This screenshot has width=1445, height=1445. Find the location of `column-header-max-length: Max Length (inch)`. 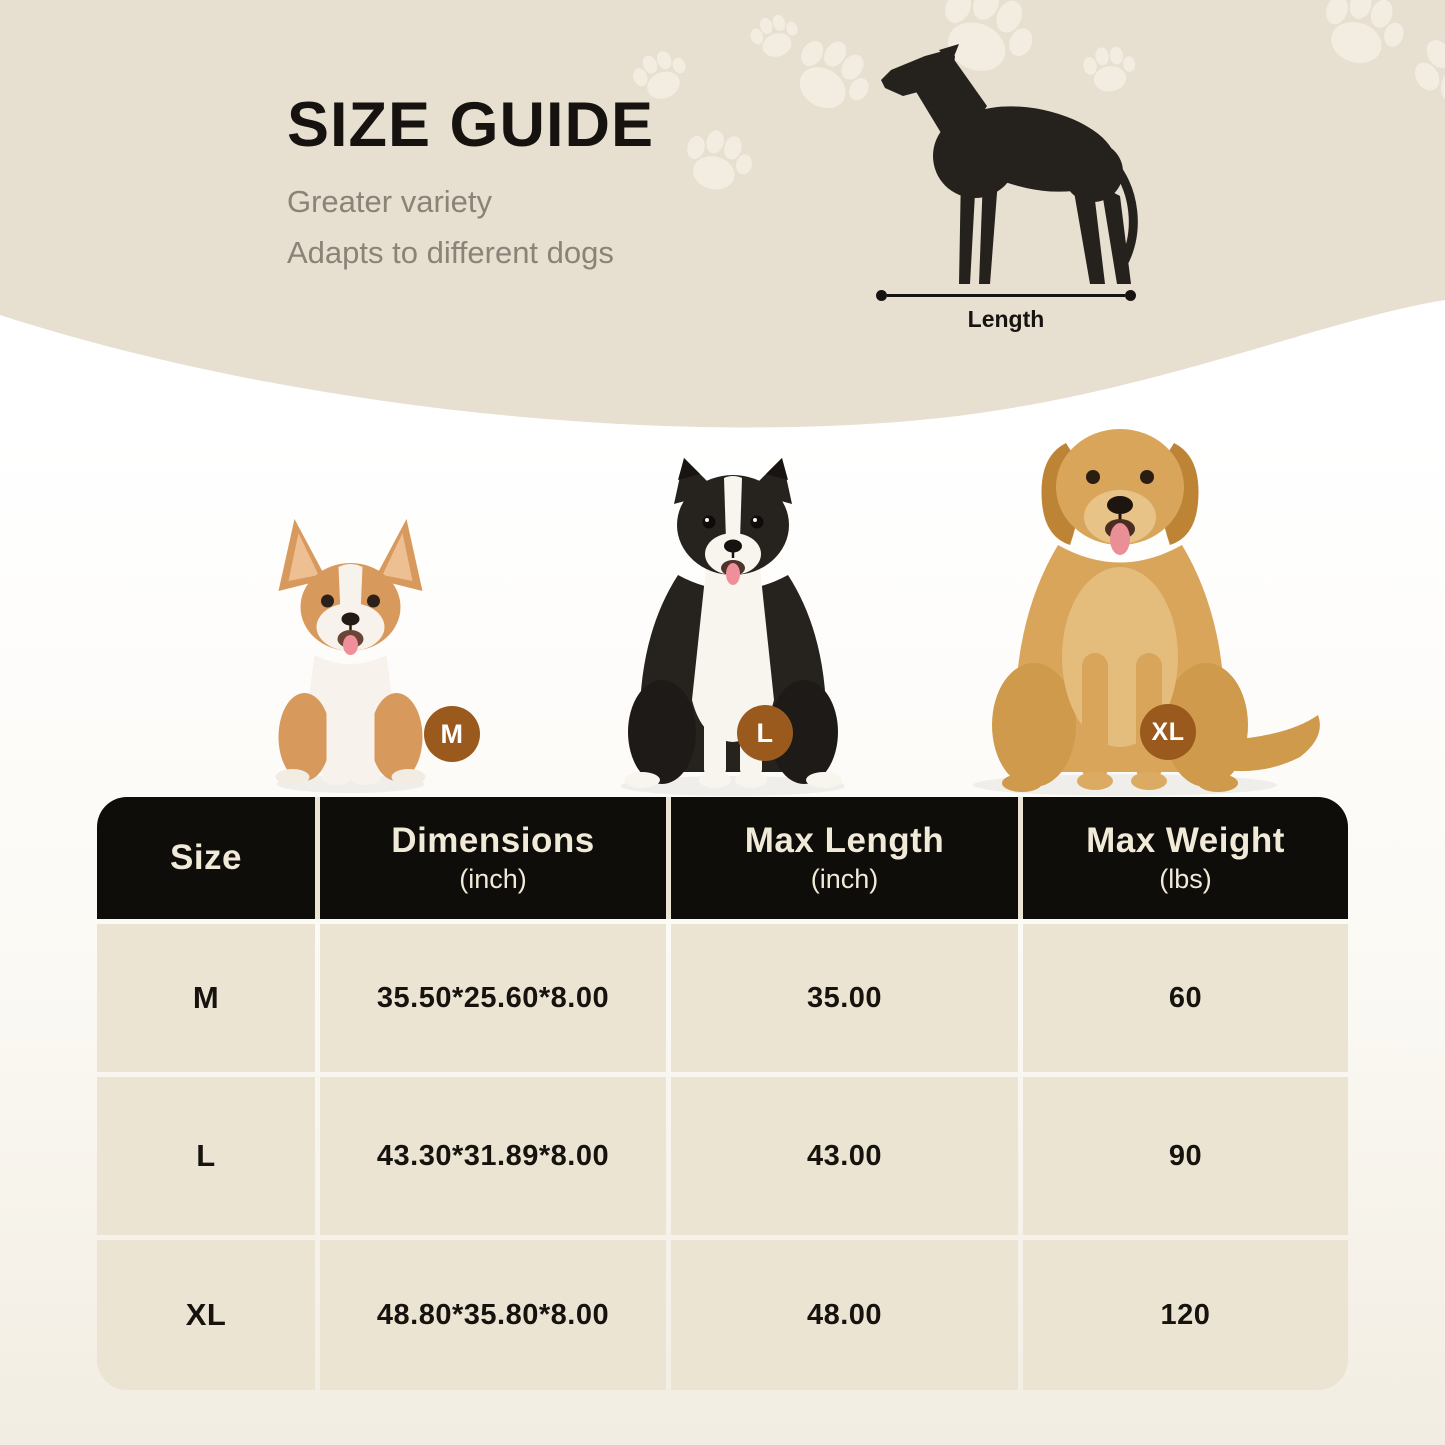

column-header-max-length: Max Length (inch) is located at coordinates (844, 858).